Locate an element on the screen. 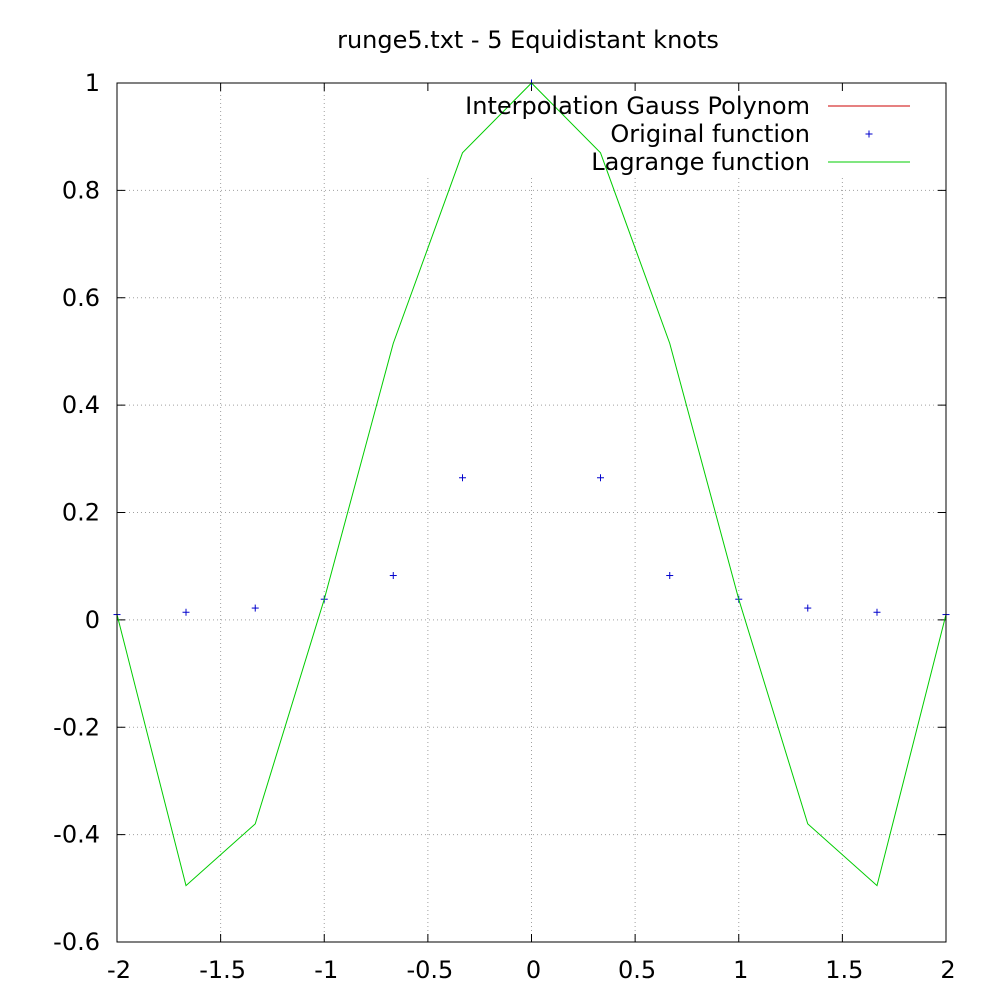 Image resolution: width=1000 pixels, height=1000 pixels. x-tick-label: -1 is located at coordinates (326, 970).